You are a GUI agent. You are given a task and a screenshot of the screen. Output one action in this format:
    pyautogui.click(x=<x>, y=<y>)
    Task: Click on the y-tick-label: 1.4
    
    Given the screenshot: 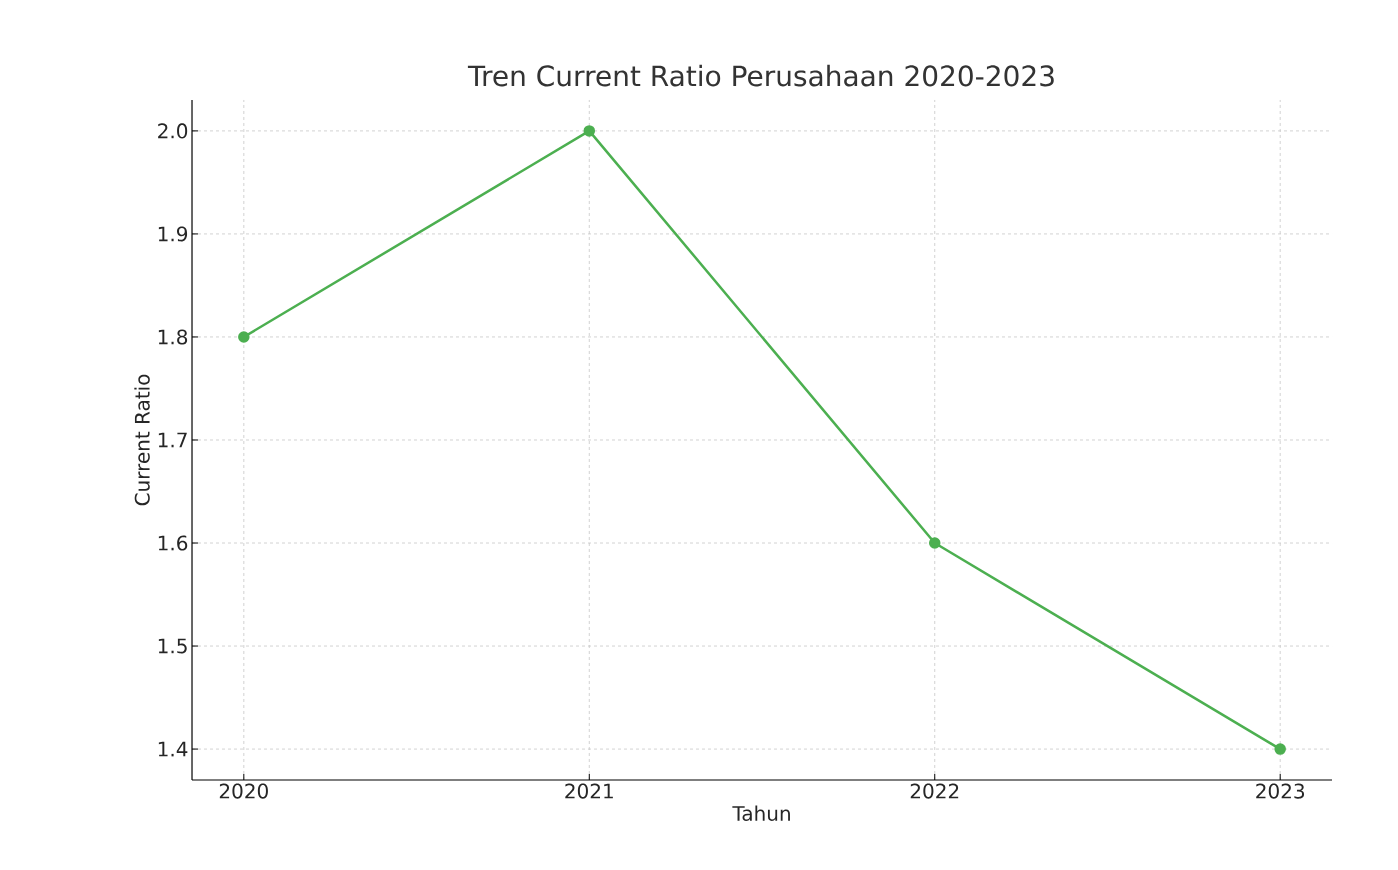 What is the action you would take?
    pyautogui.click(x=173, y=749)
    